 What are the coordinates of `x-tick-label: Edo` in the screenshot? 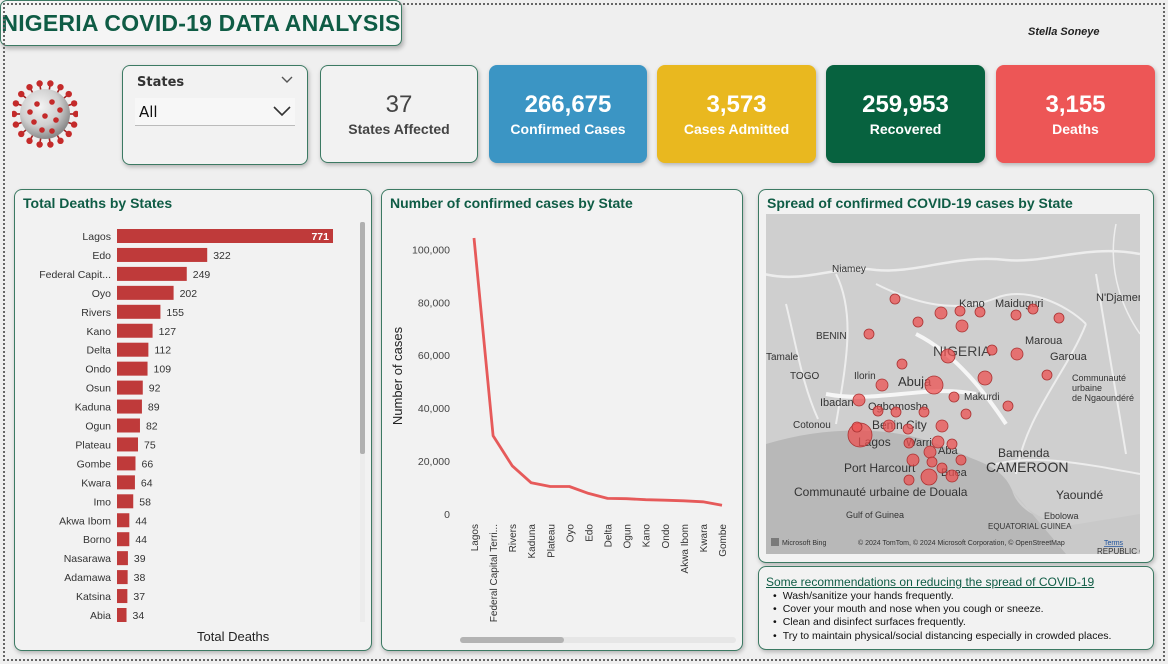 It's located at (589, 533).